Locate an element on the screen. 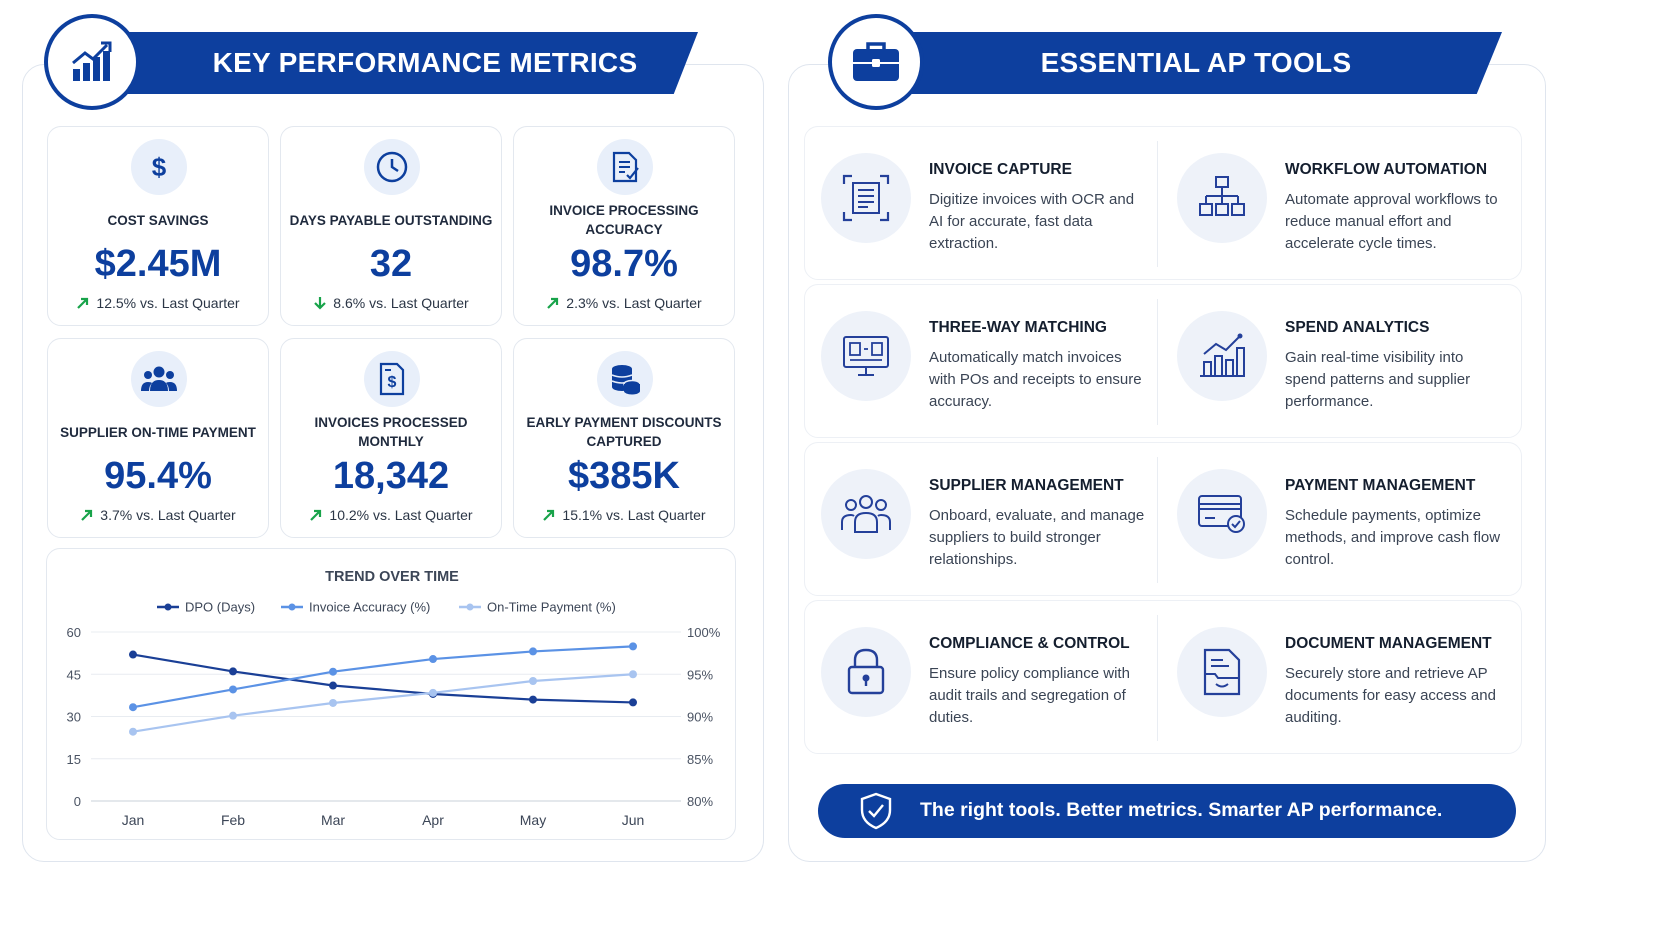  monitor-match-icon is located at coordinates (866, 356).